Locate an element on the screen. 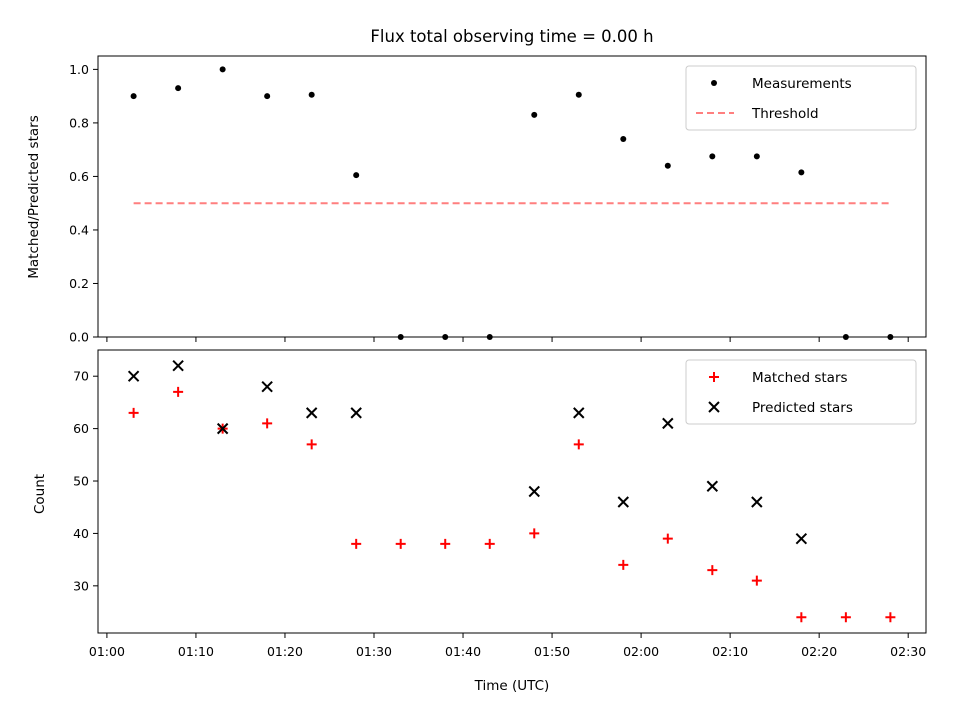  top-chart-title: Flux total observing time = 0.00 h is located at coordinates (511, 36).